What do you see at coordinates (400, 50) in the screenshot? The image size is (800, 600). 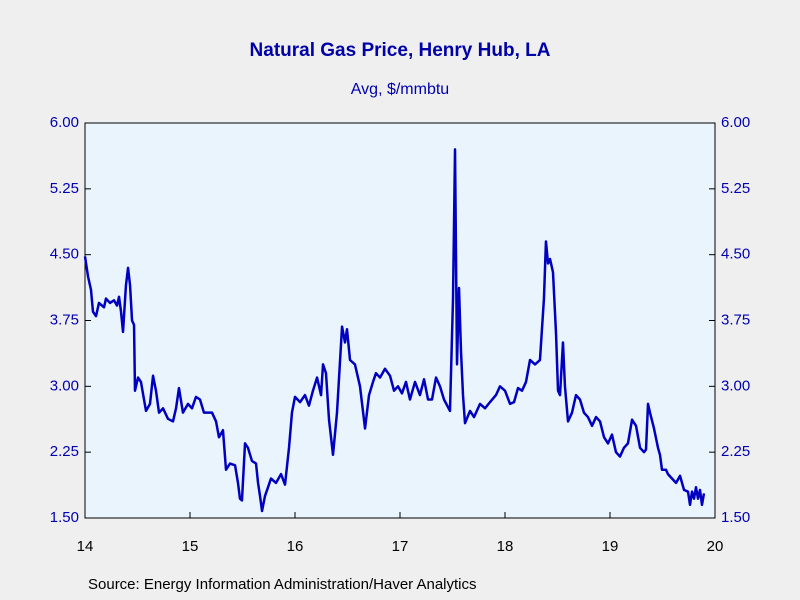 I see `chart-title: Natural Gas Price, Henry Hub, LA` at bounding box center [400, 50].